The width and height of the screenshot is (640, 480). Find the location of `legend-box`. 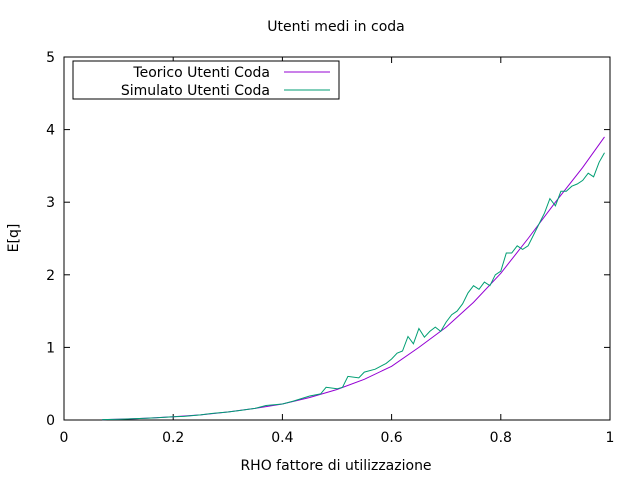

legend-box is located at coordinates (206, 80).